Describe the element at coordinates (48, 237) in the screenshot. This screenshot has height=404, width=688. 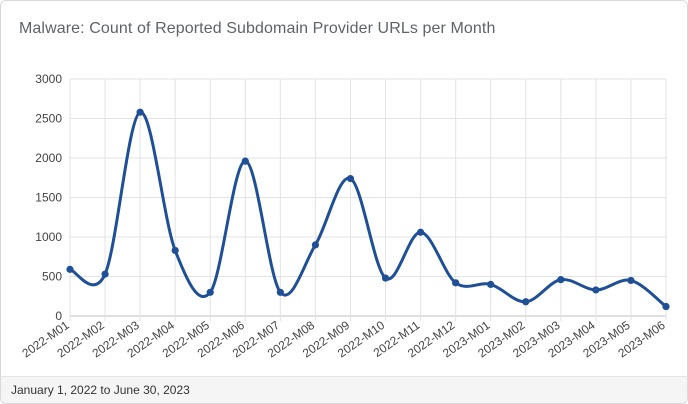
I see `y-tick-label: 1000` at that location.